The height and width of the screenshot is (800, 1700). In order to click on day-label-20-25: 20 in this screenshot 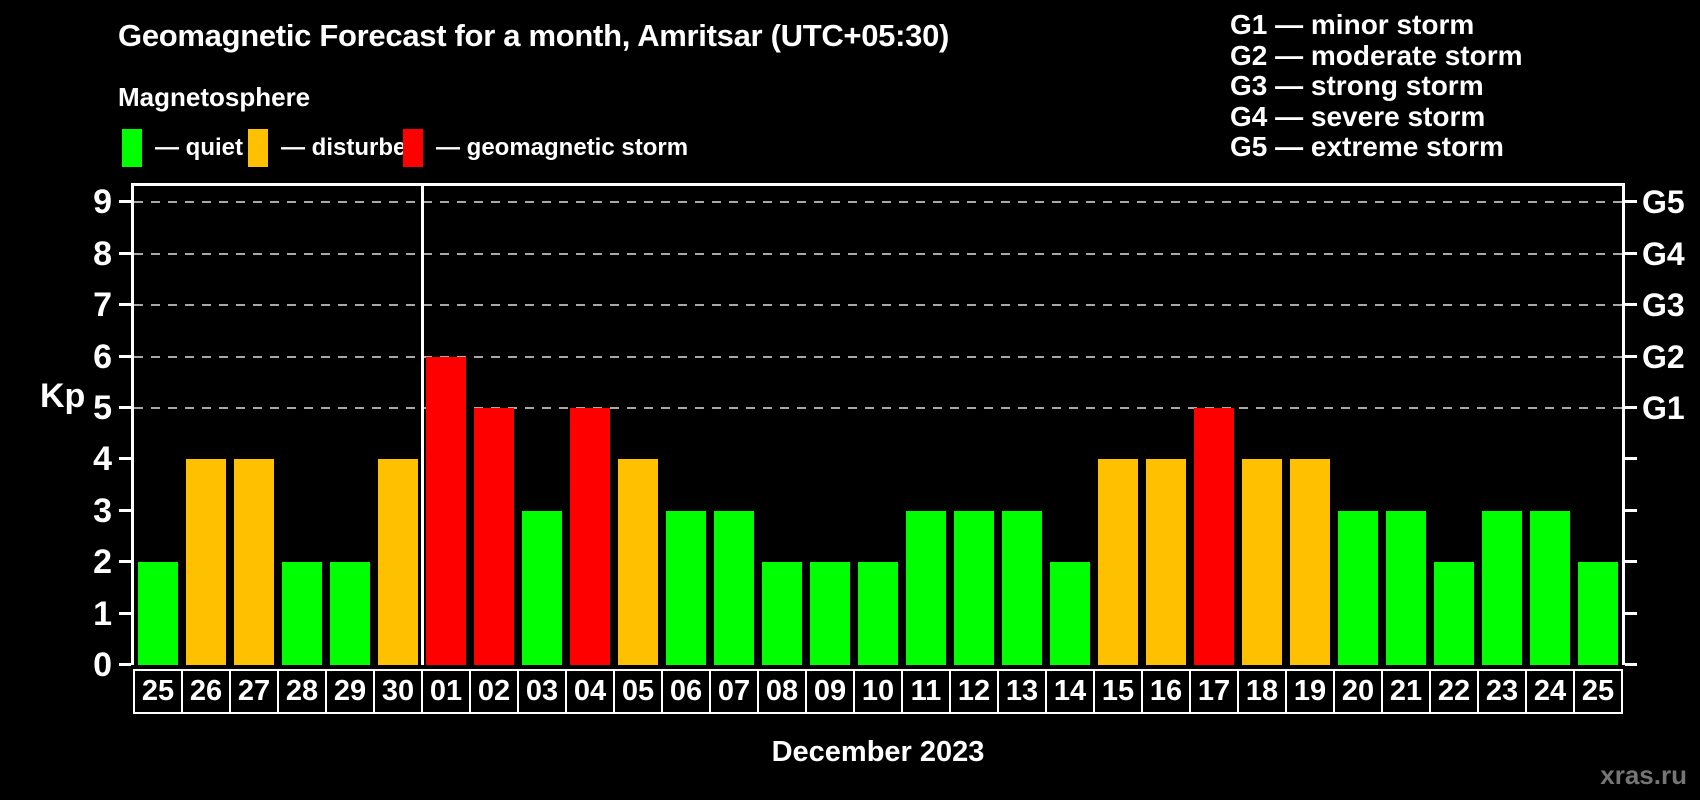, I will do `click(1358, 691)`.